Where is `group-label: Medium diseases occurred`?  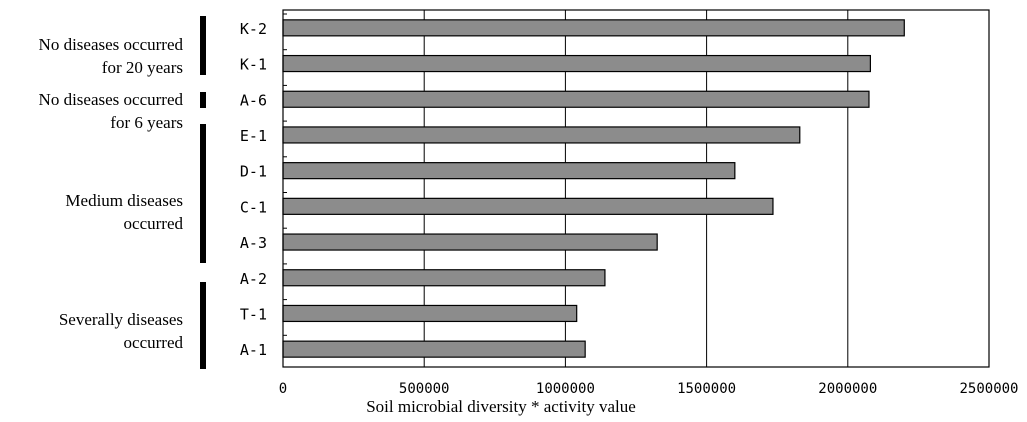 group-label: Medium diseases occurred is located at coordinates (124, 212).